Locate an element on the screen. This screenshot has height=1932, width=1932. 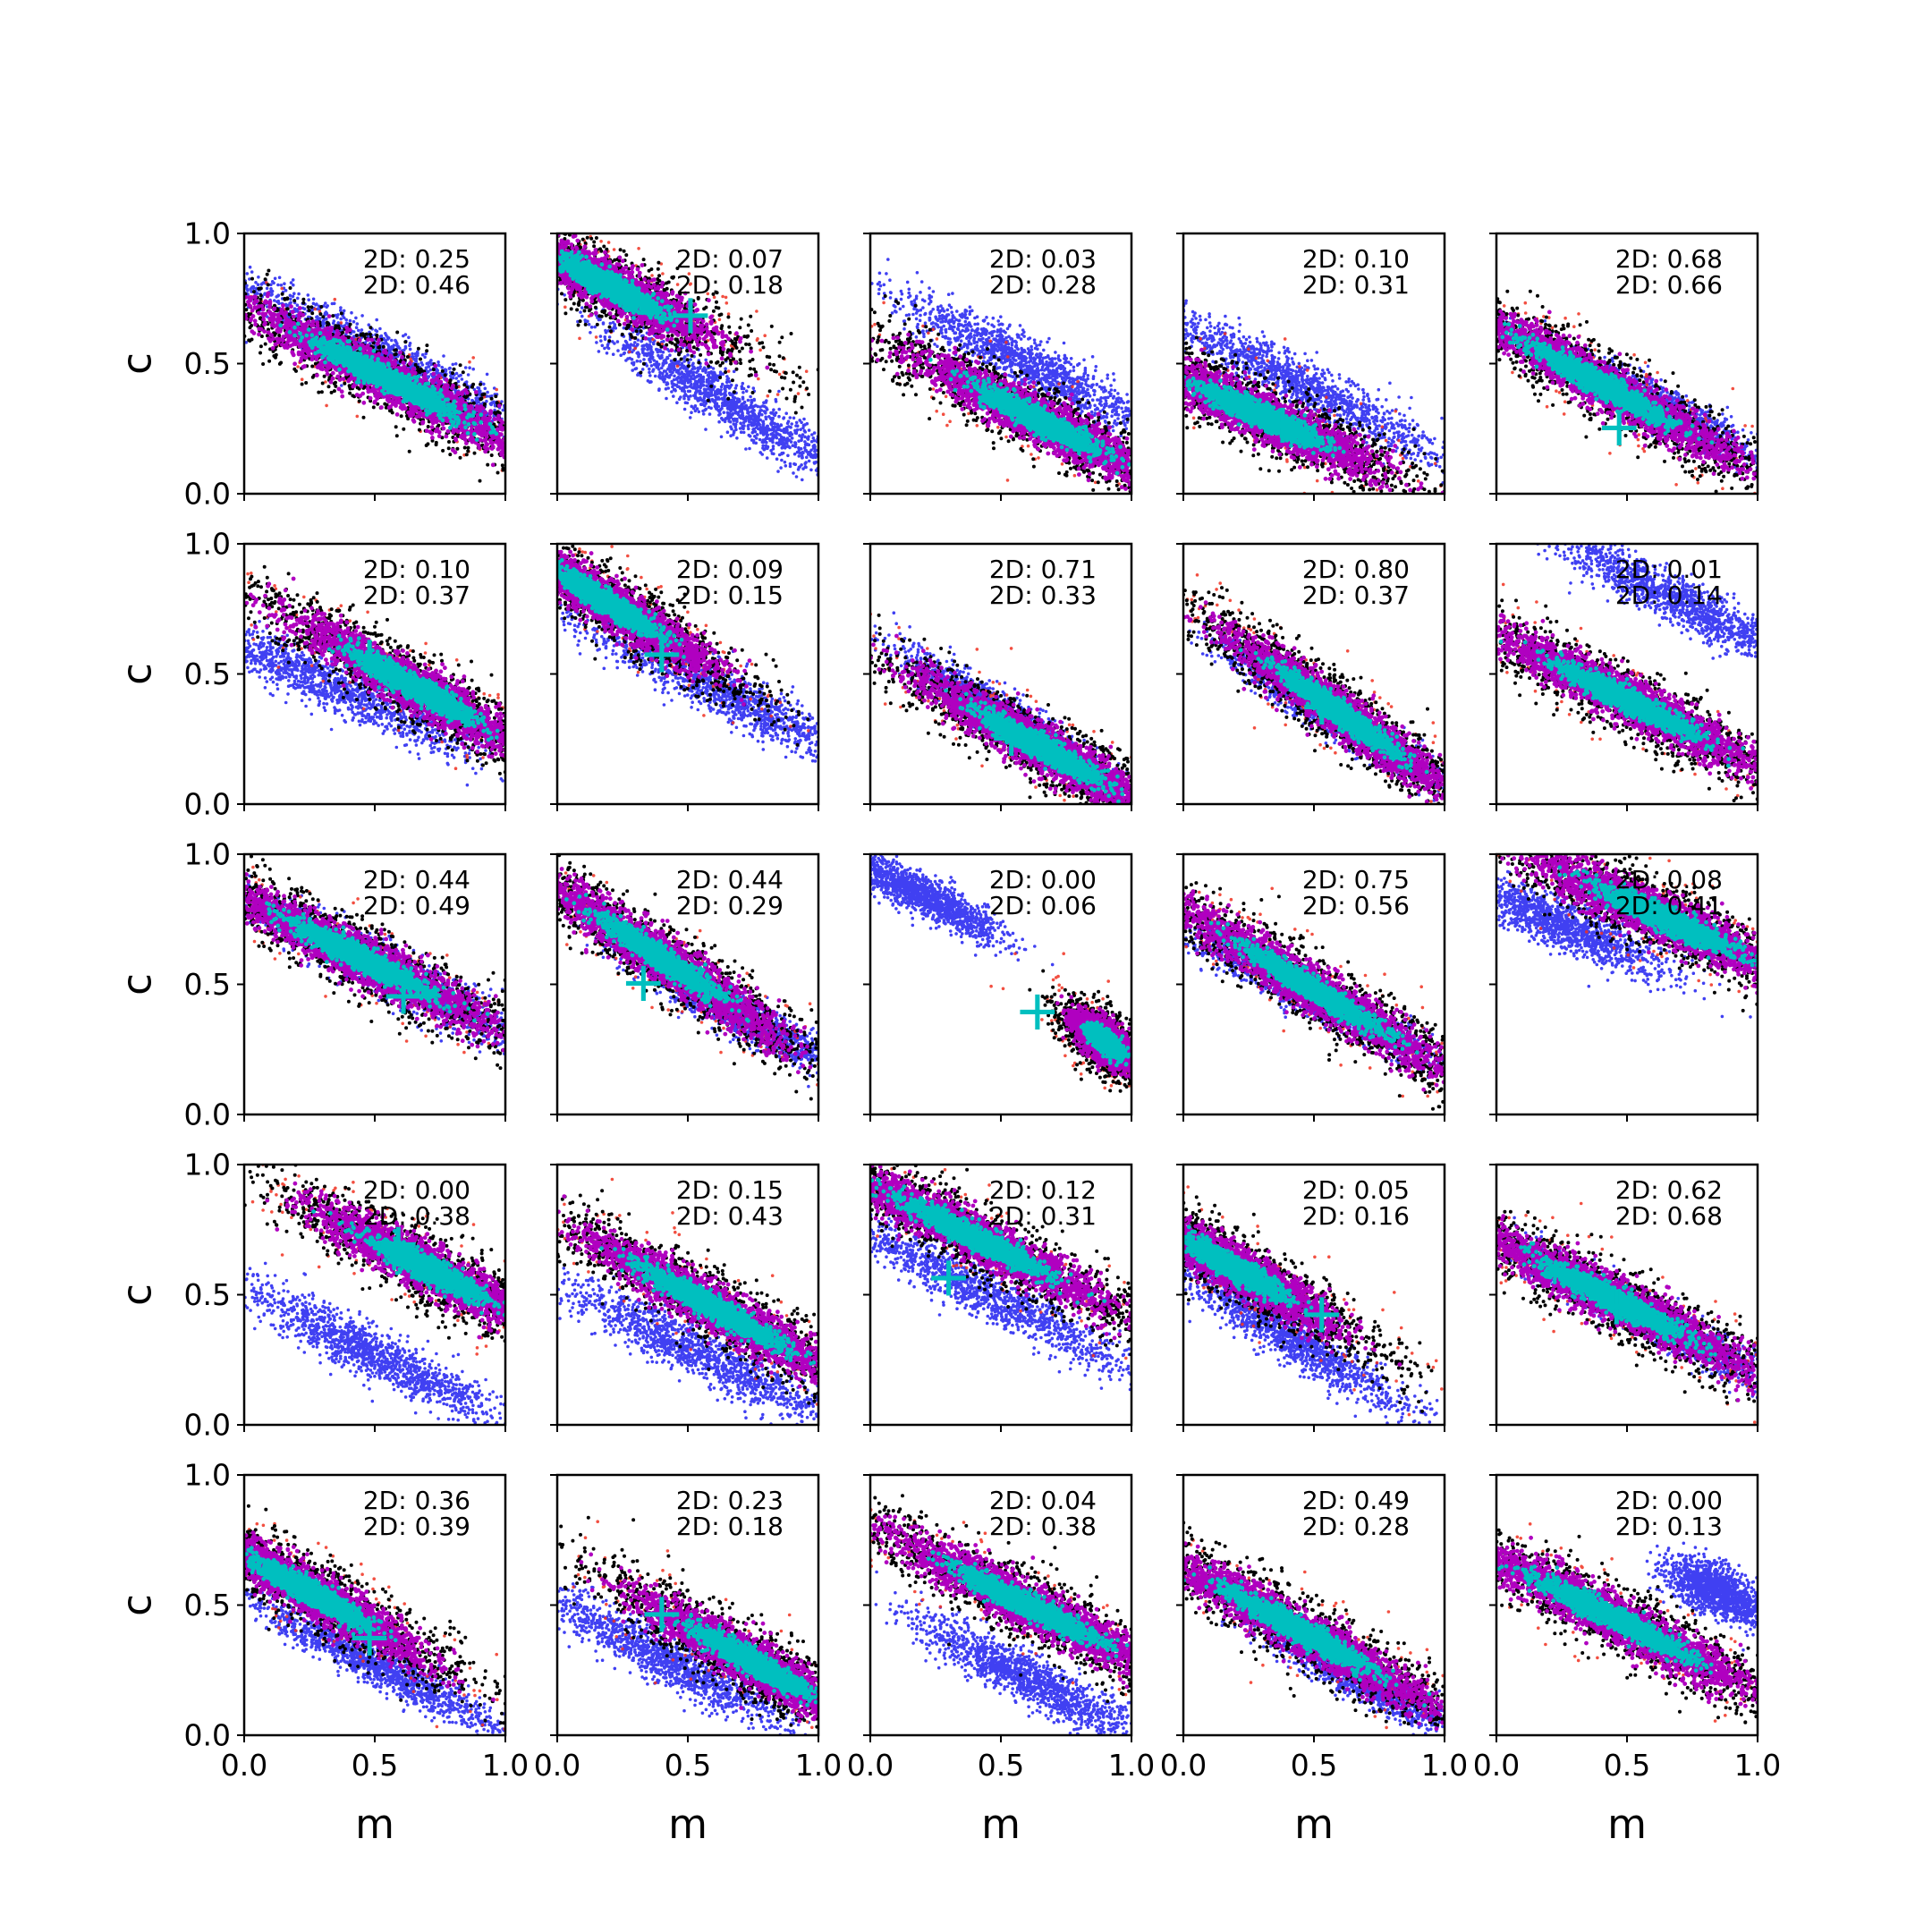
annotation-2d-second: 2D: 0.68 is located at coordinates (1669, 1216).